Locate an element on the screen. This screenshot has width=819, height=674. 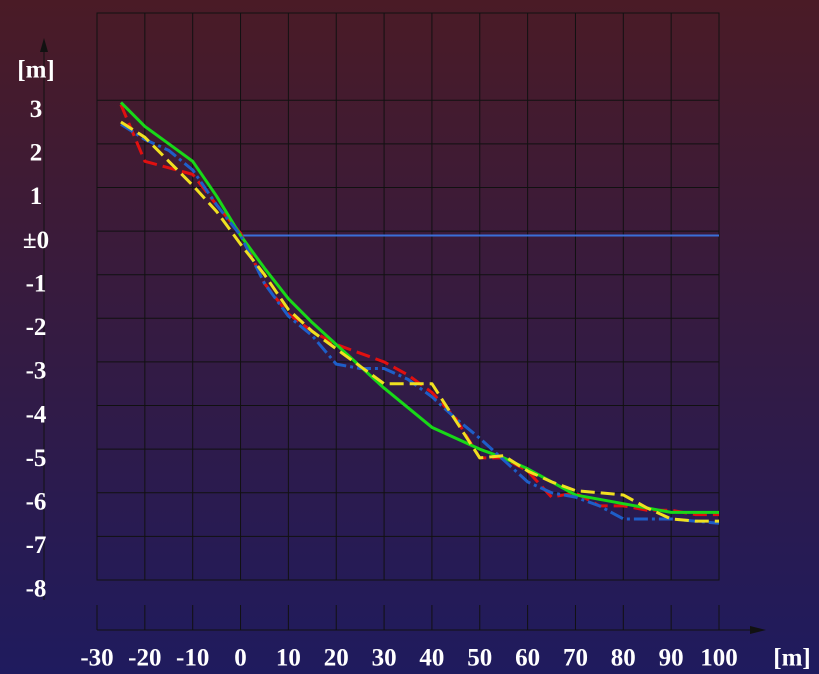
x-axis-arrow is located at coordinates (758, 630).